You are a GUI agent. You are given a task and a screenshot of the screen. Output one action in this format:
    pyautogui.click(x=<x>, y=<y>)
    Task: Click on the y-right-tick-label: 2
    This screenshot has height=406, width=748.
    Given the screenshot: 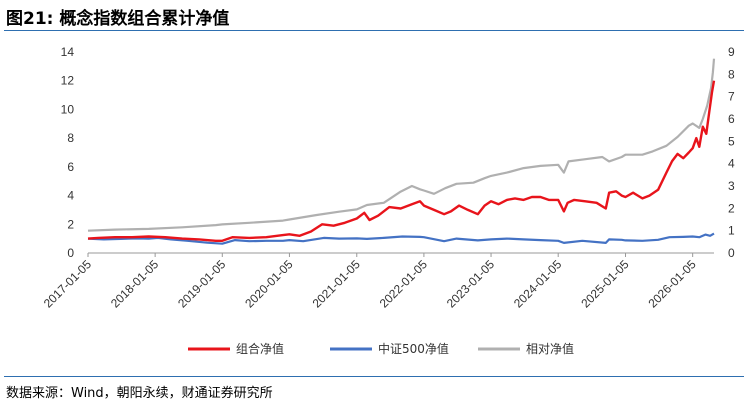 What is the action you would take?
    pyautogui.click(x=731, y=208)
    